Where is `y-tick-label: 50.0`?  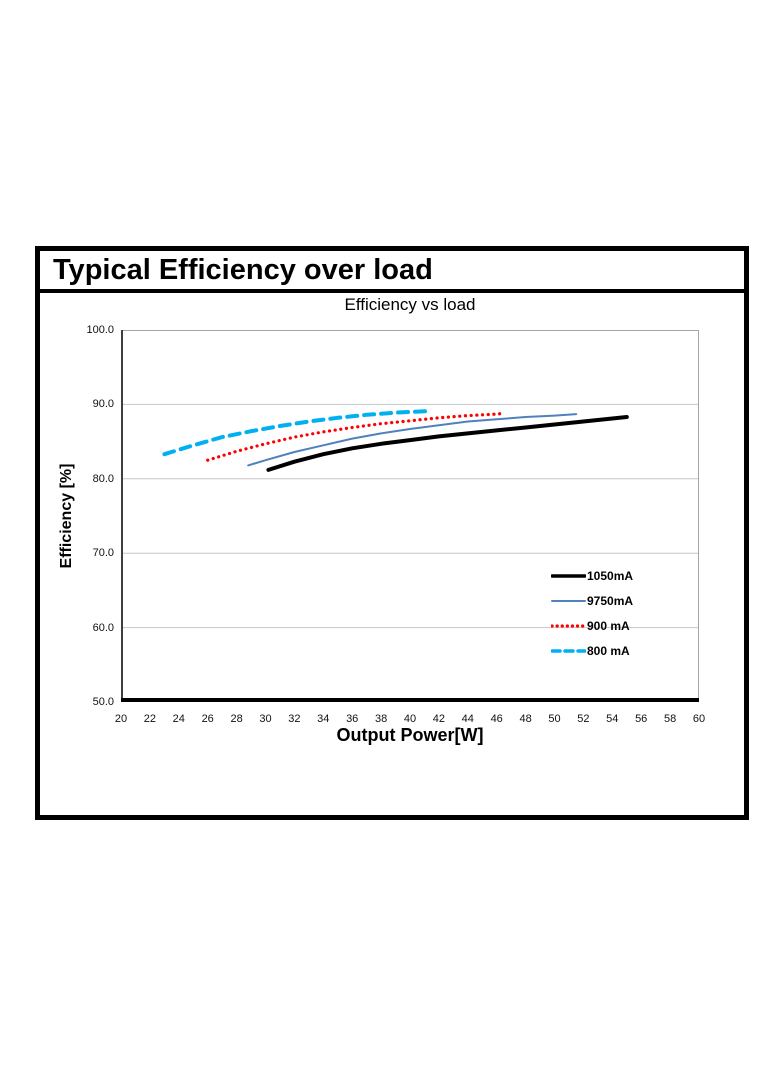
y-tick-label: 50.0 is located at coordinates (103, 702).